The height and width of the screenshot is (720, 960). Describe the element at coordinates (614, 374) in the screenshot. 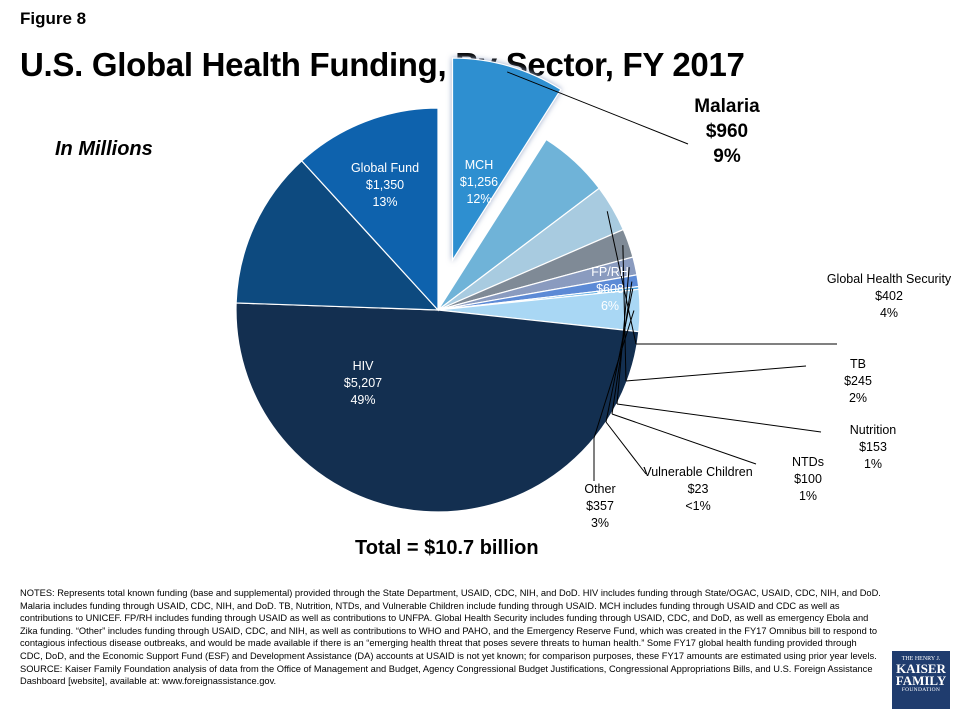

I see `leader-line-other` at that location.